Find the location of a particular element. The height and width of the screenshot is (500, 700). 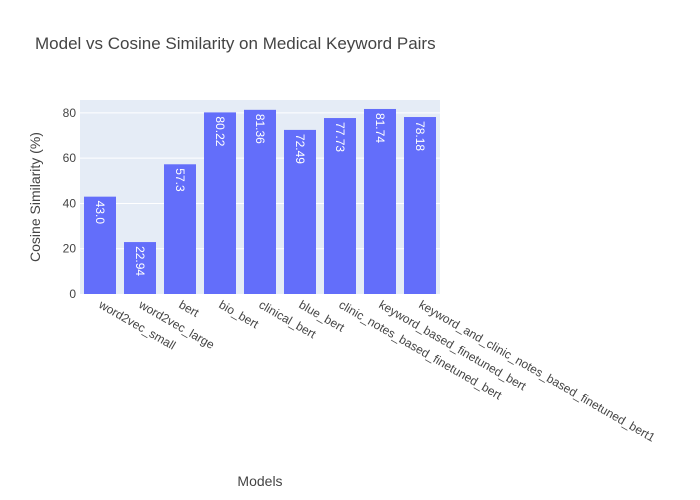

data-label: 57.3 is located at coordinates (180, 180).